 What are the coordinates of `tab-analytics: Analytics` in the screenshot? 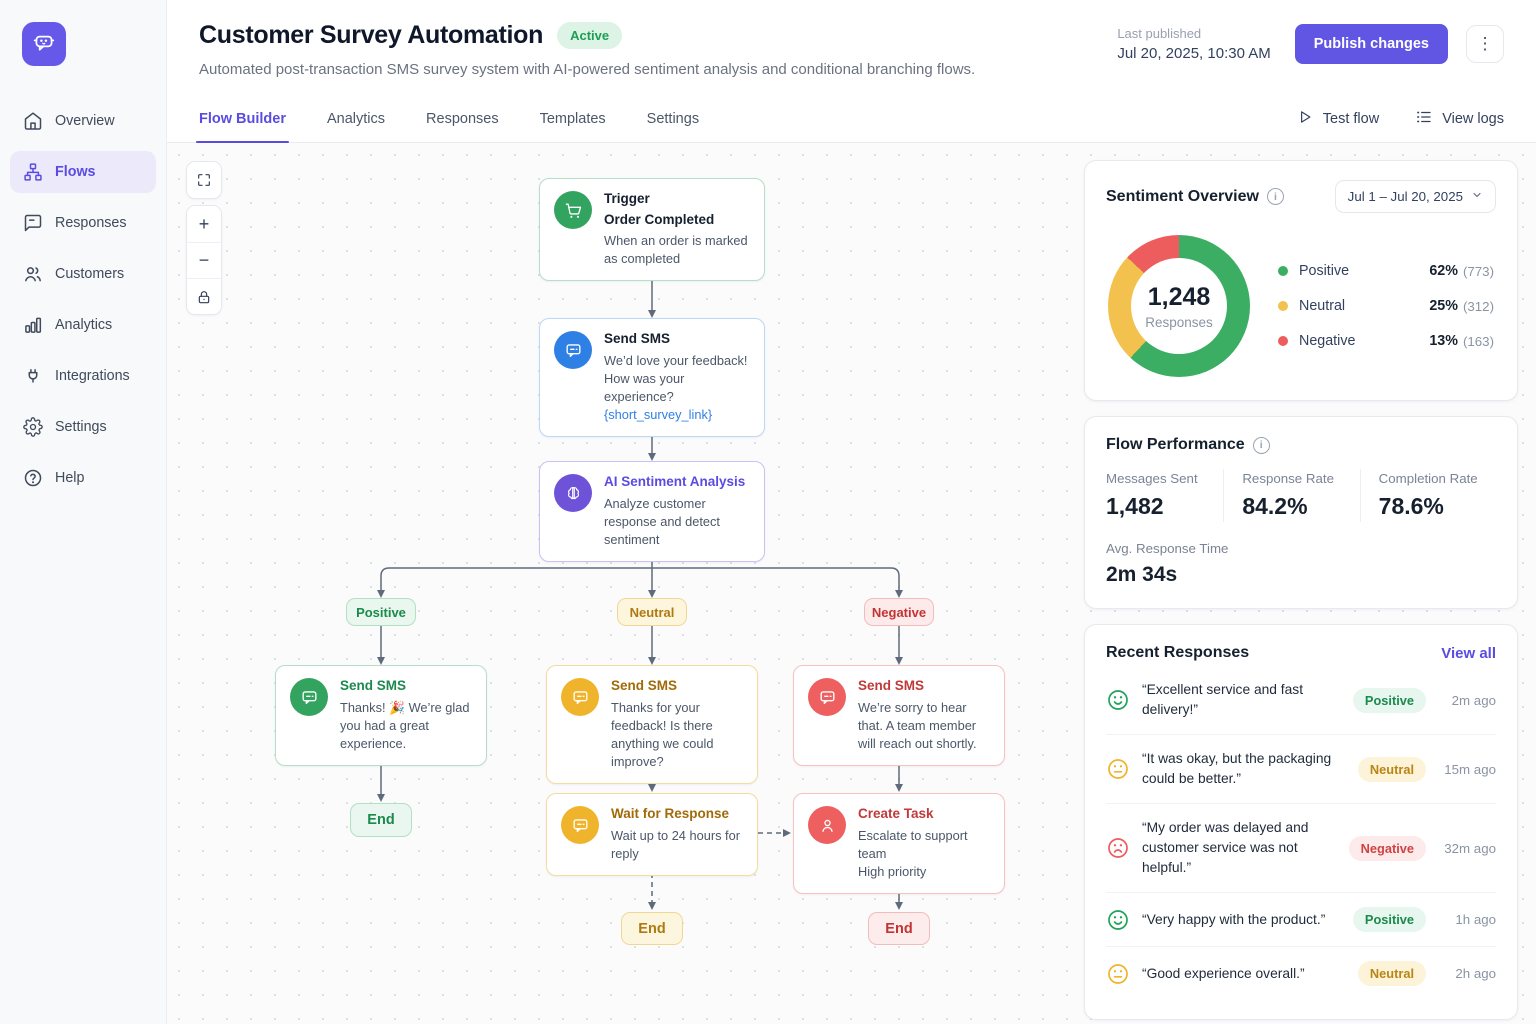 It's located at (356, 119).